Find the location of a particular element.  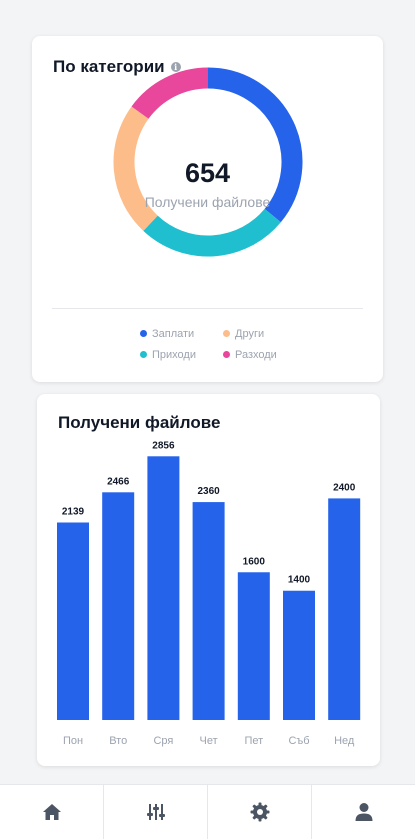

bar-value-label: 2360 is located at coordinates (208, 491).